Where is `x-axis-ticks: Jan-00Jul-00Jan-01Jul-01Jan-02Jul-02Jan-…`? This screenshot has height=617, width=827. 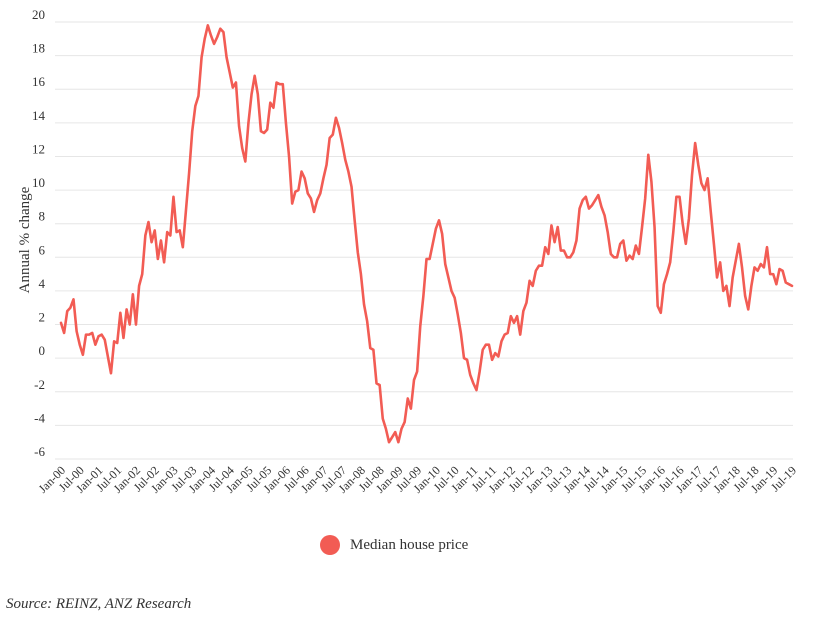
x-axis-ticks: Jan-00Jul-00Jan-01Jul-01Jan-02Jul-02Jan-… is located at coordinates (418, 479).